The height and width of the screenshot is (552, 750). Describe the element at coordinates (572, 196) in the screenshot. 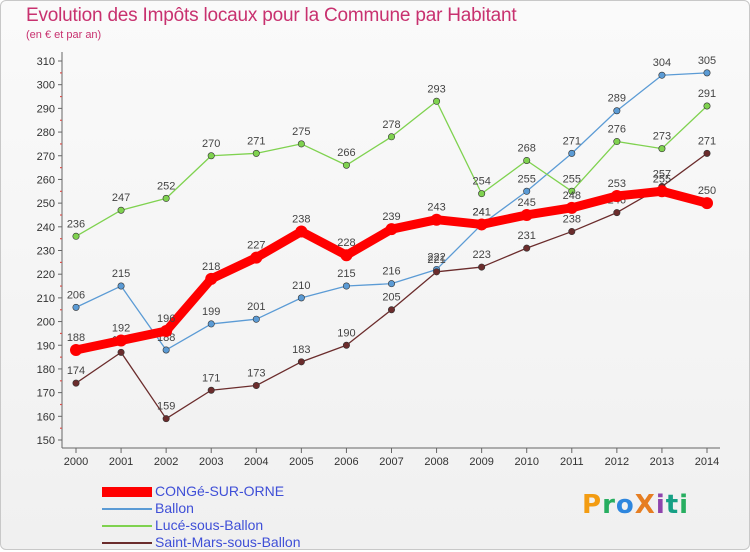

I see `data-label-cong-sur-orne: 248` at that location.